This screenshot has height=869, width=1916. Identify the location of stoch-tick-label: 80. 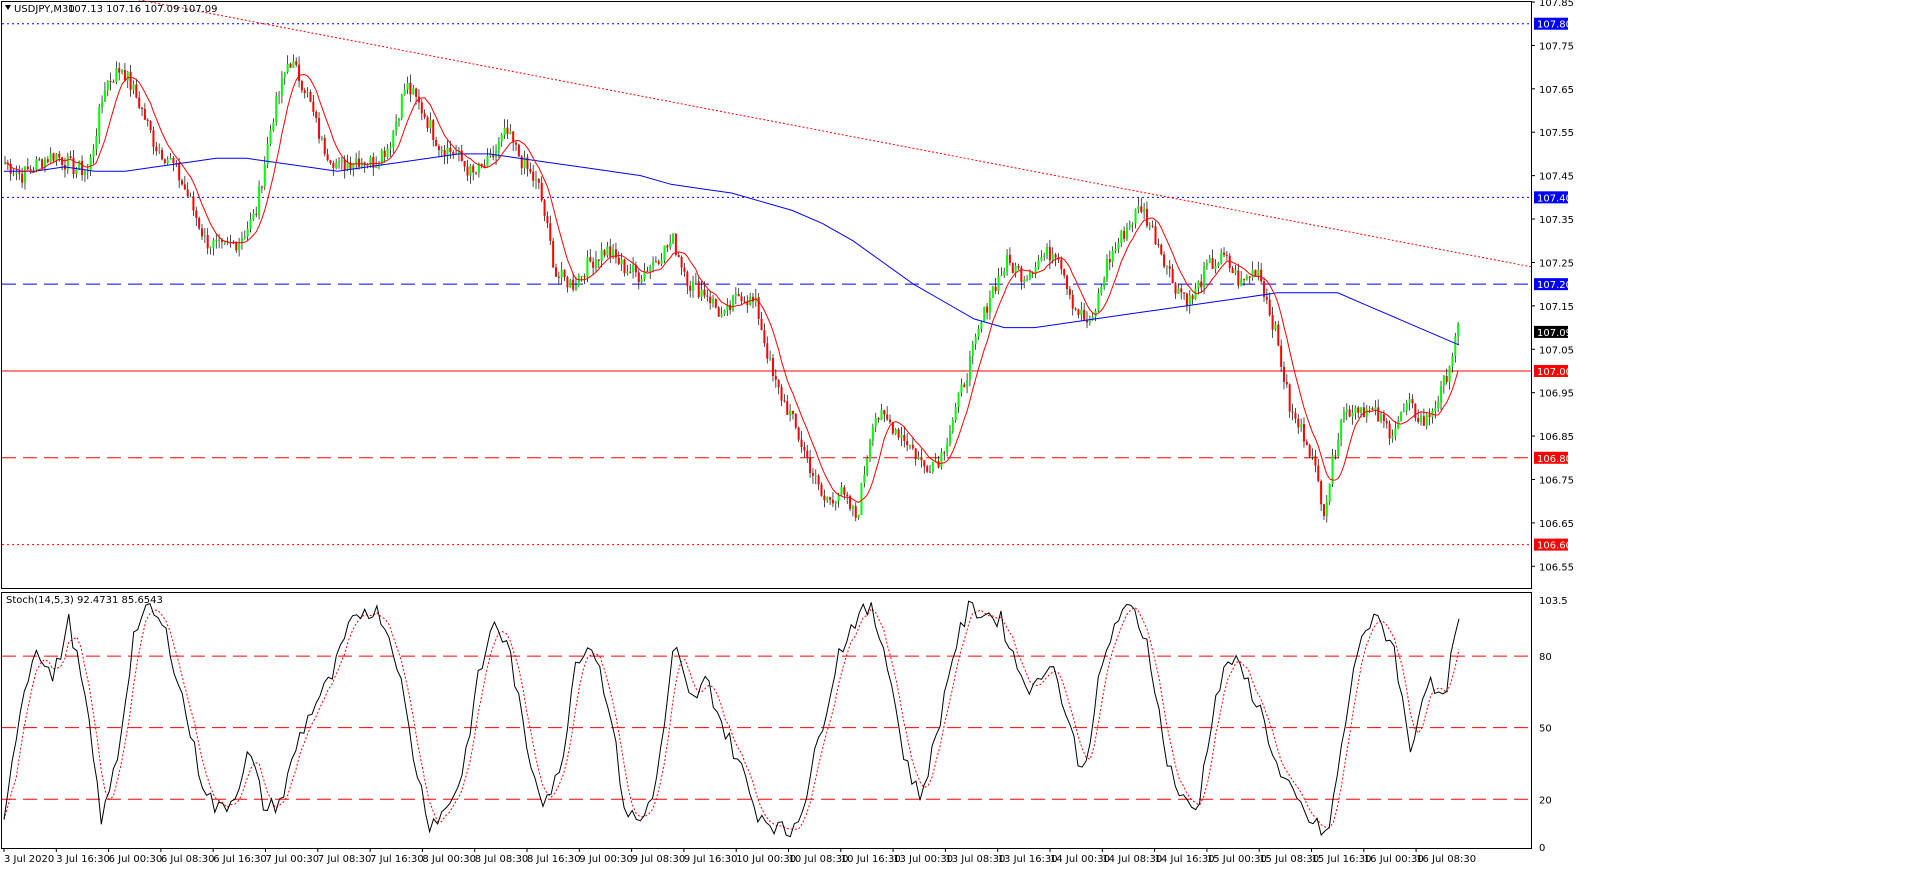
(1545, 657).